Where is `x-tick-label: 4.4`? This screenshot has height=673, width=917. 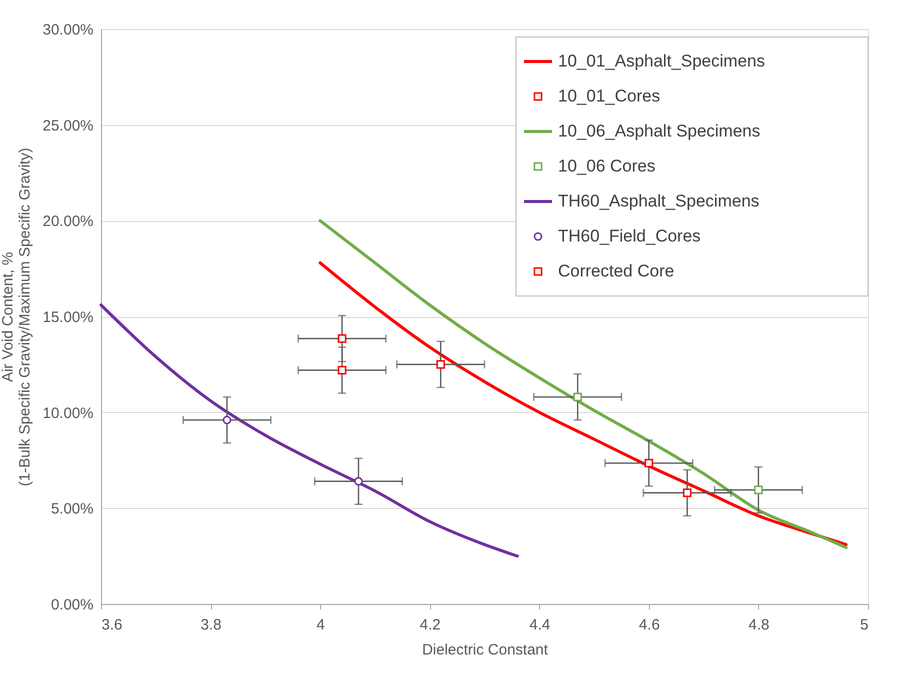
x-tick-label: 4.4 is located at coordinates (539, 625).